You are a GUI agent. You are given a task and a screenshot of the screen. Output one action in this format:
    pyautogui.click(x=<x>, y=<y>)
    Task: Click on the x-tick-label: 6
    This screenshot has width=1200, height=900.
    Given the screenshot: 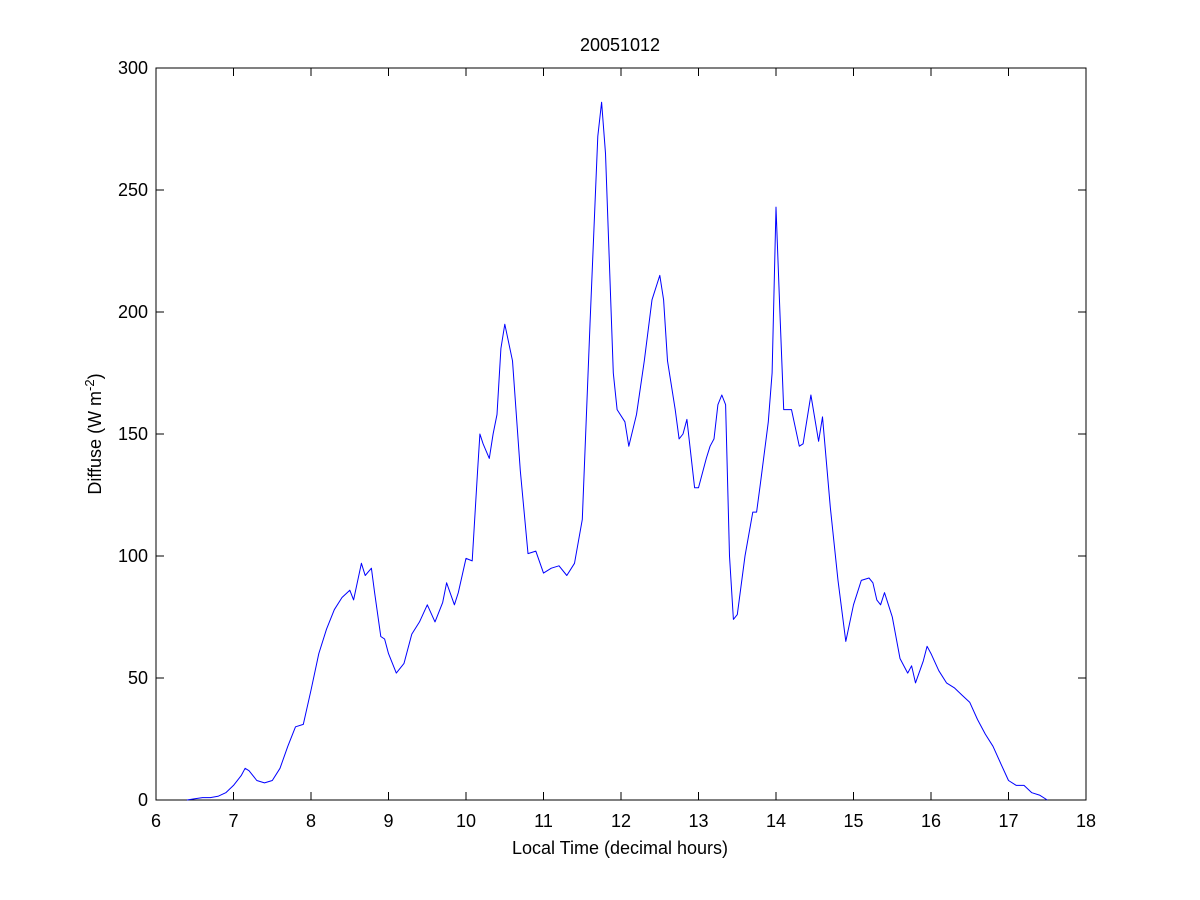 What is the action you would take?
    pyautogui.click(x=156, y=821)
    